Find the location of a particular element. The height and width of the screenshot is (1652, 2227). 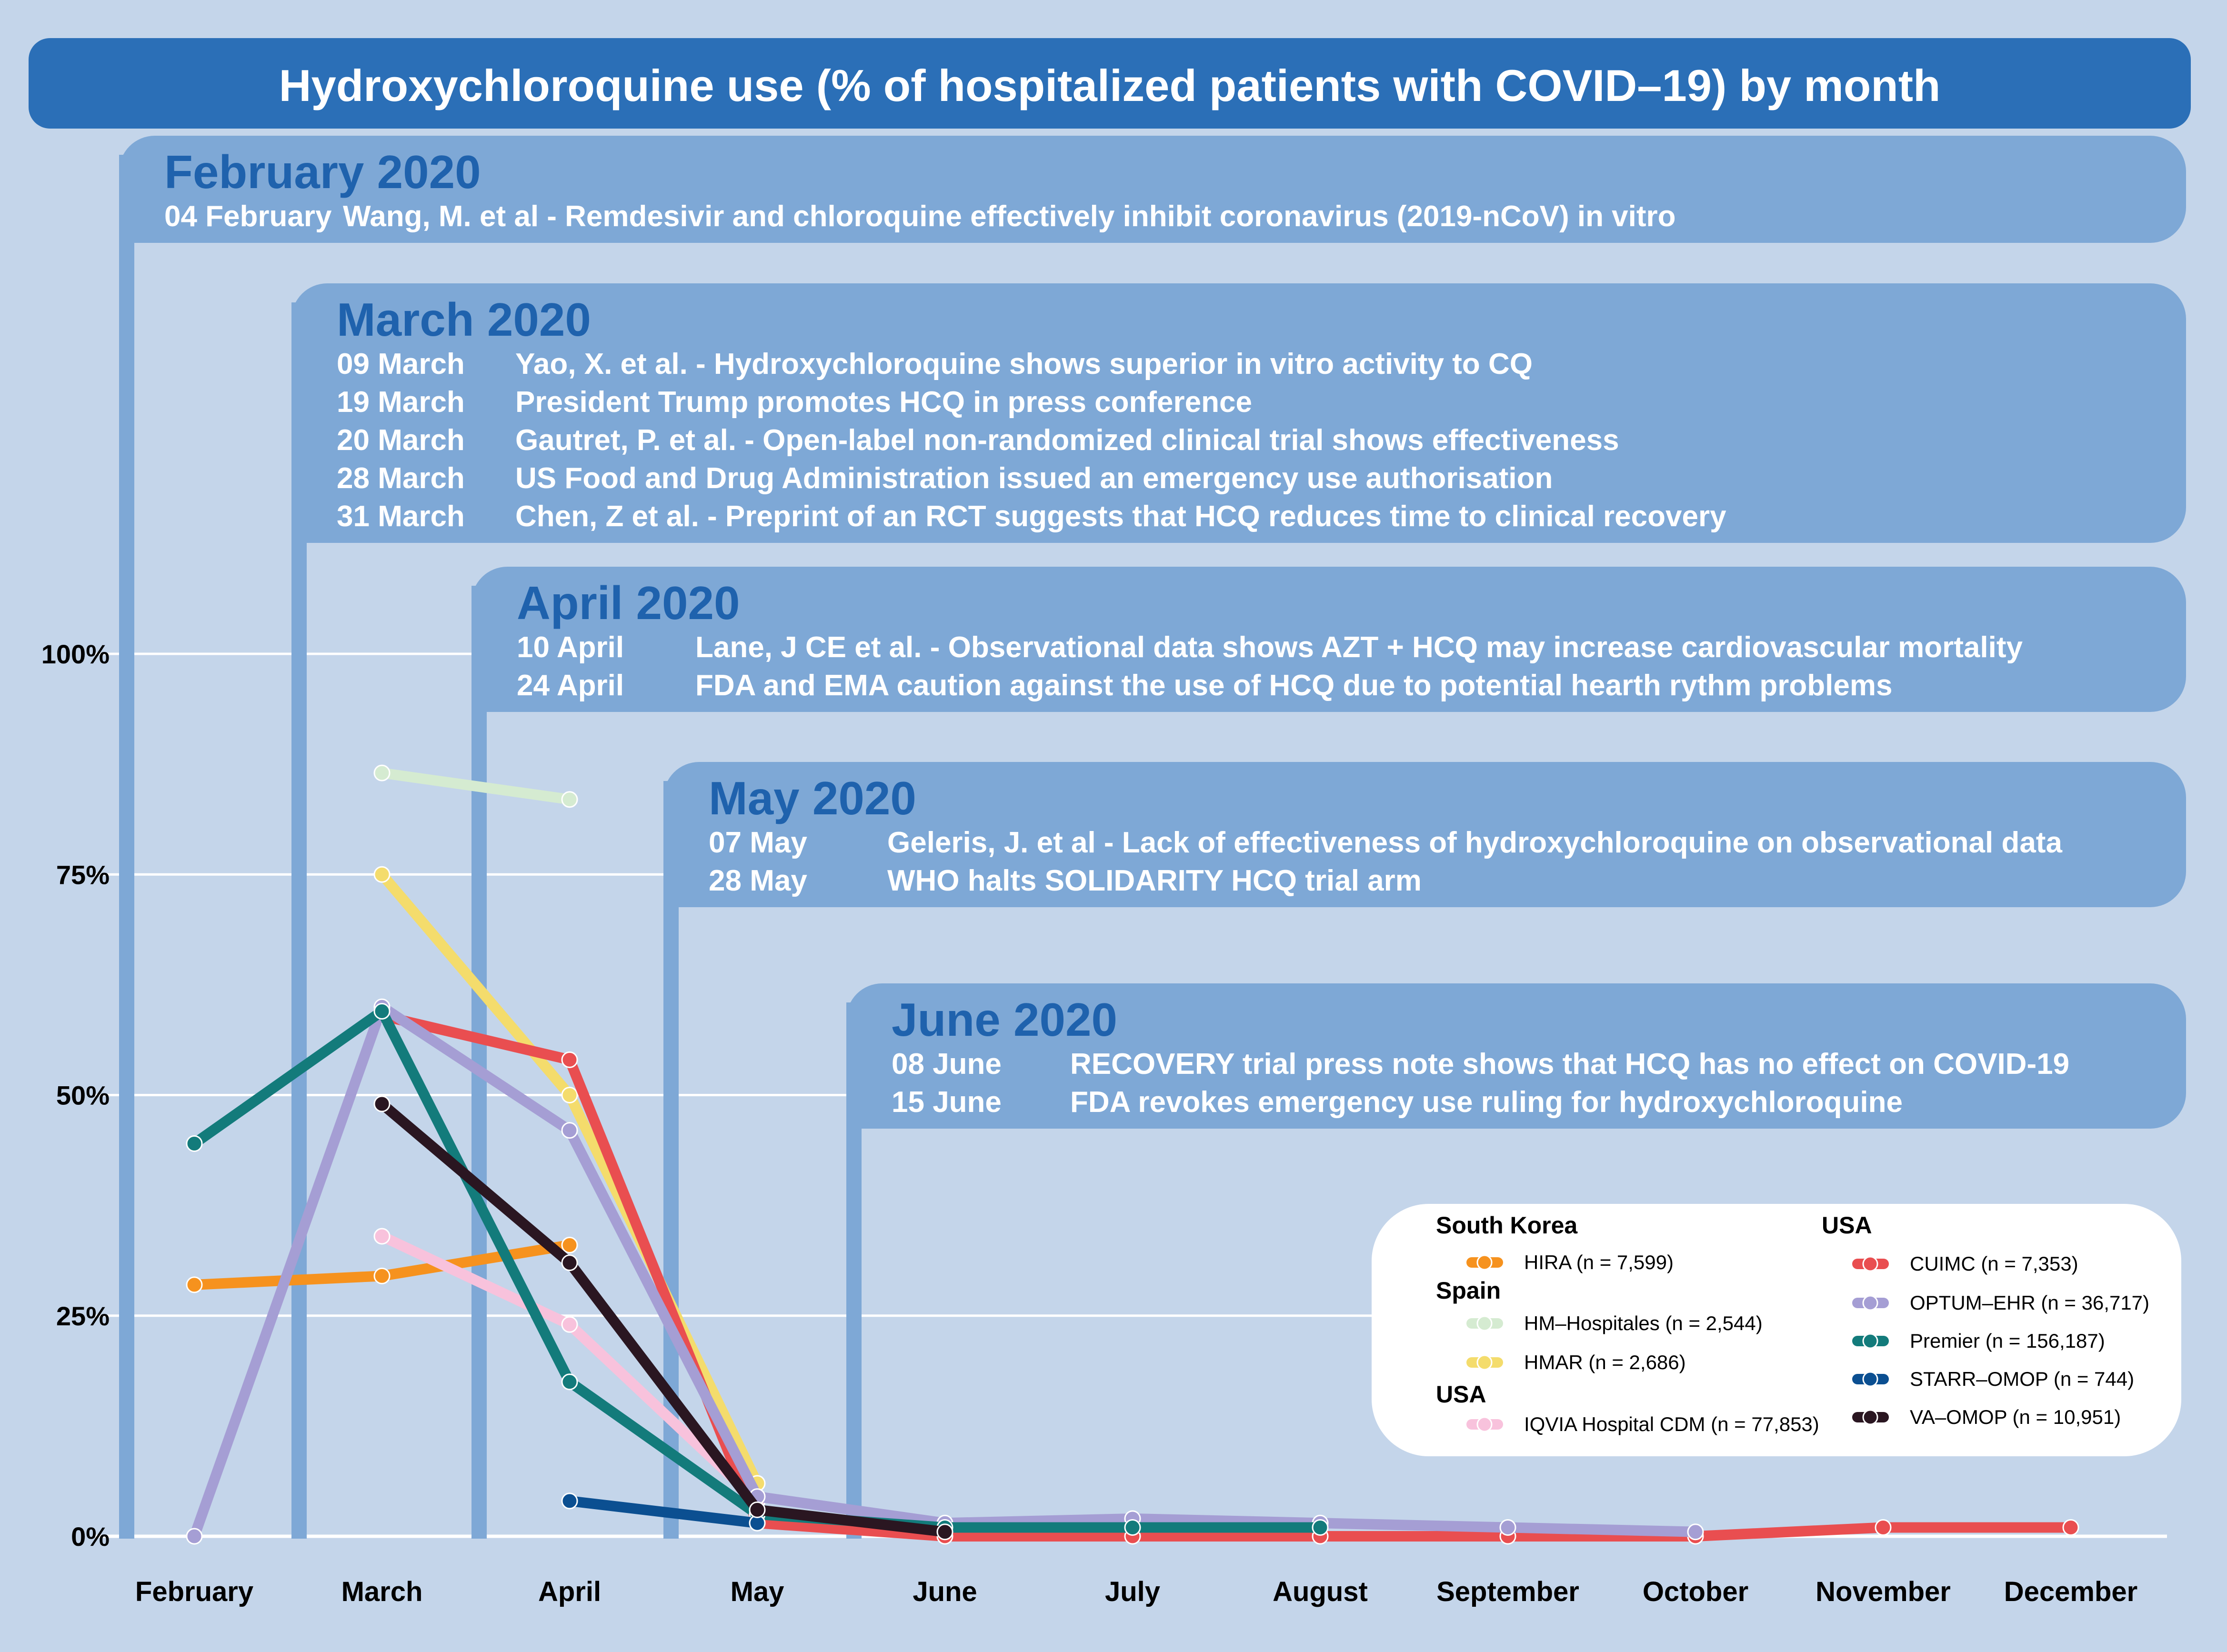

x-tick-label: November is located at coordinates (1884, 1591).